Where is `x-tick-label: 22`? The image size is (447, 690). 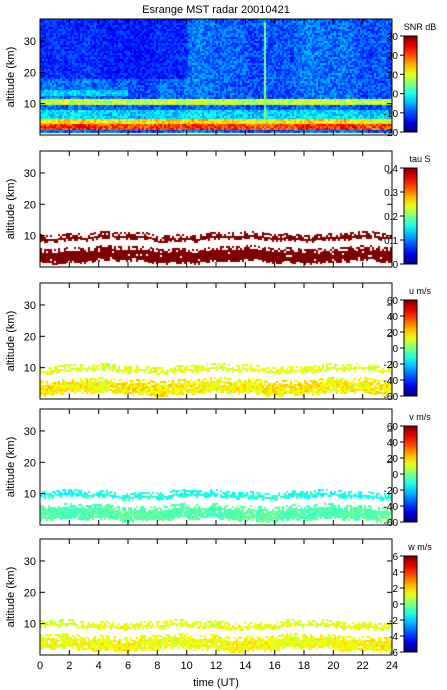 x-tick-label: 22 is located at coordinates (363, 666).